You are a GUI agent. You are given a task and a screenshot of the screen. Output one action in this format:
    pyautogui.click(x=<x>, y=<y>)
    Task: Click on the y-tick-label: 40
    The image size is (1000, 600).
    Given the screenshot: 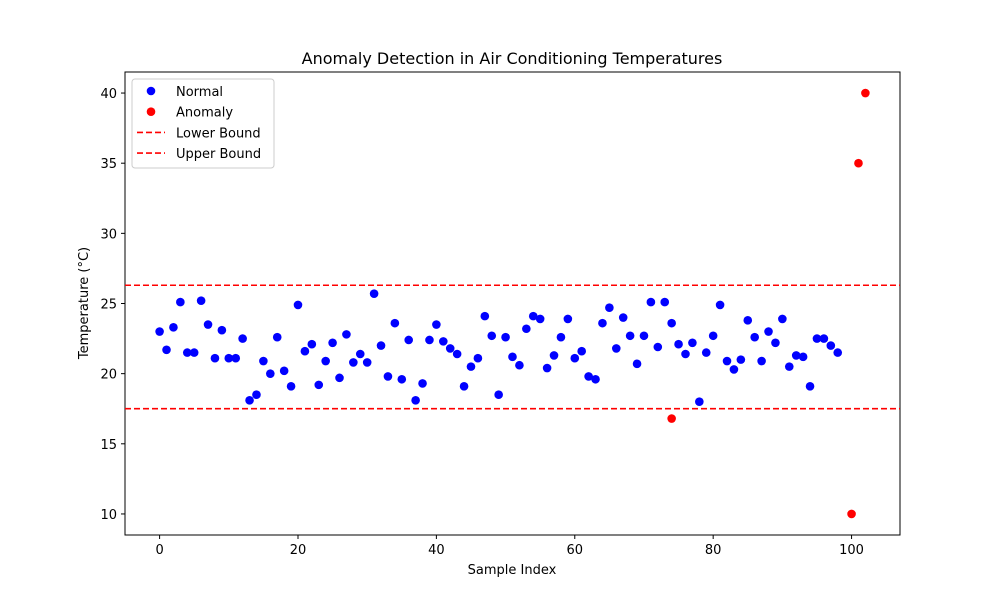 What is the action you would take?
    pyautogui.click(x=108, y=94)
    